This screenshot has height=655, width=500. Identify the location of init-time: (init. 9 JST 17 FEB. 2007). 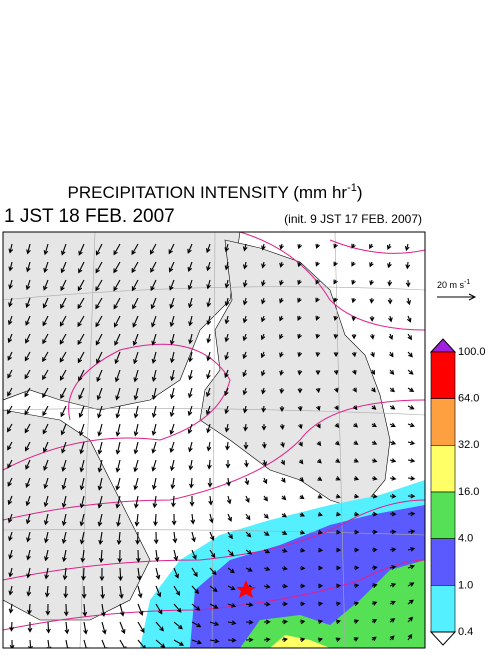
(353, 219).